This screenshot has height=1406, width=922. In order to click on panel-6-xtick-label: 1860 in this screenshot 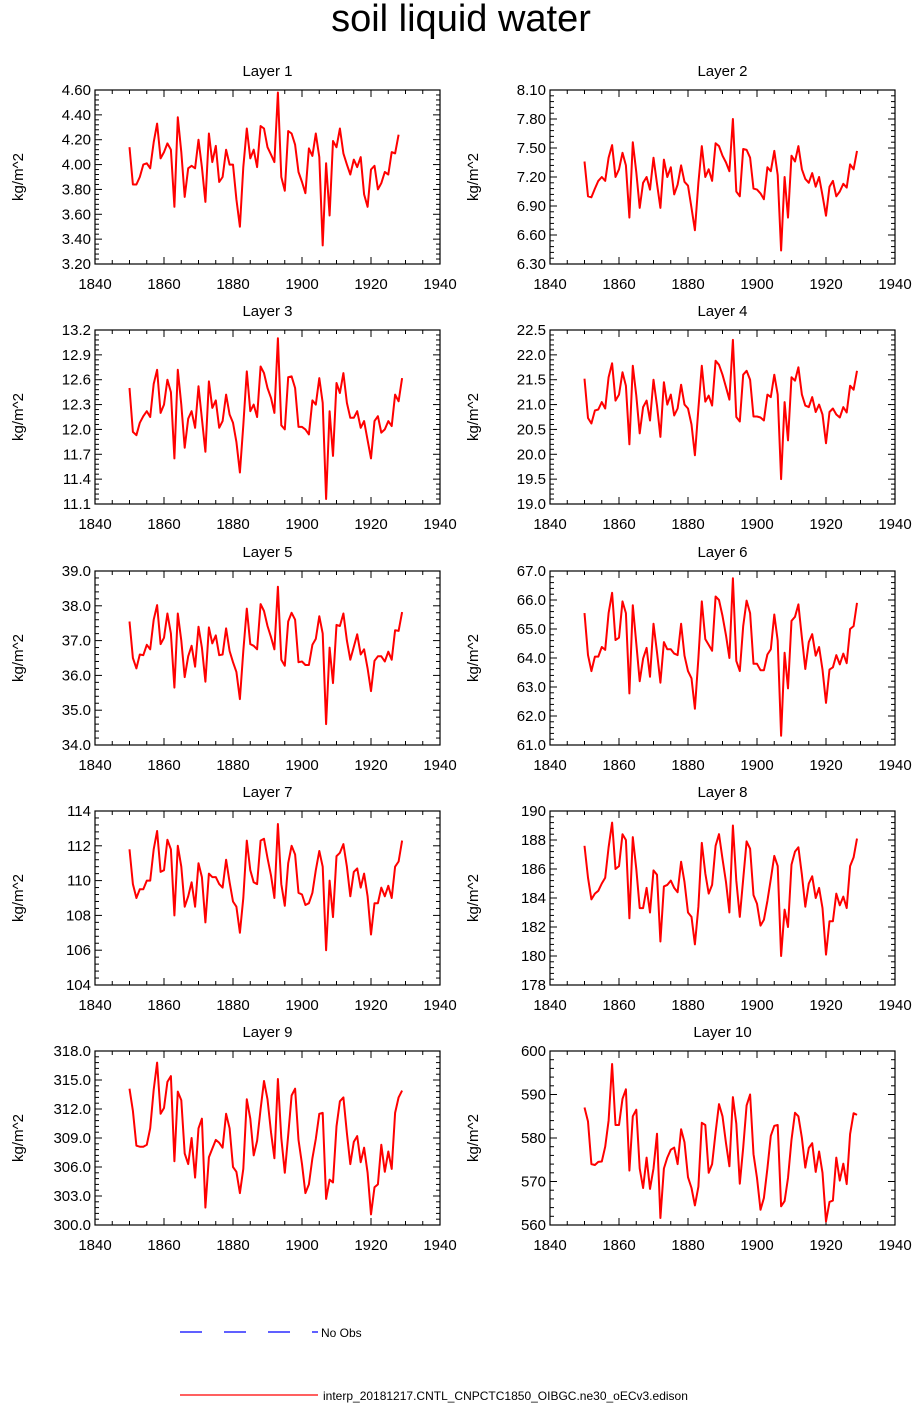, I will do `click(618, 765)`.